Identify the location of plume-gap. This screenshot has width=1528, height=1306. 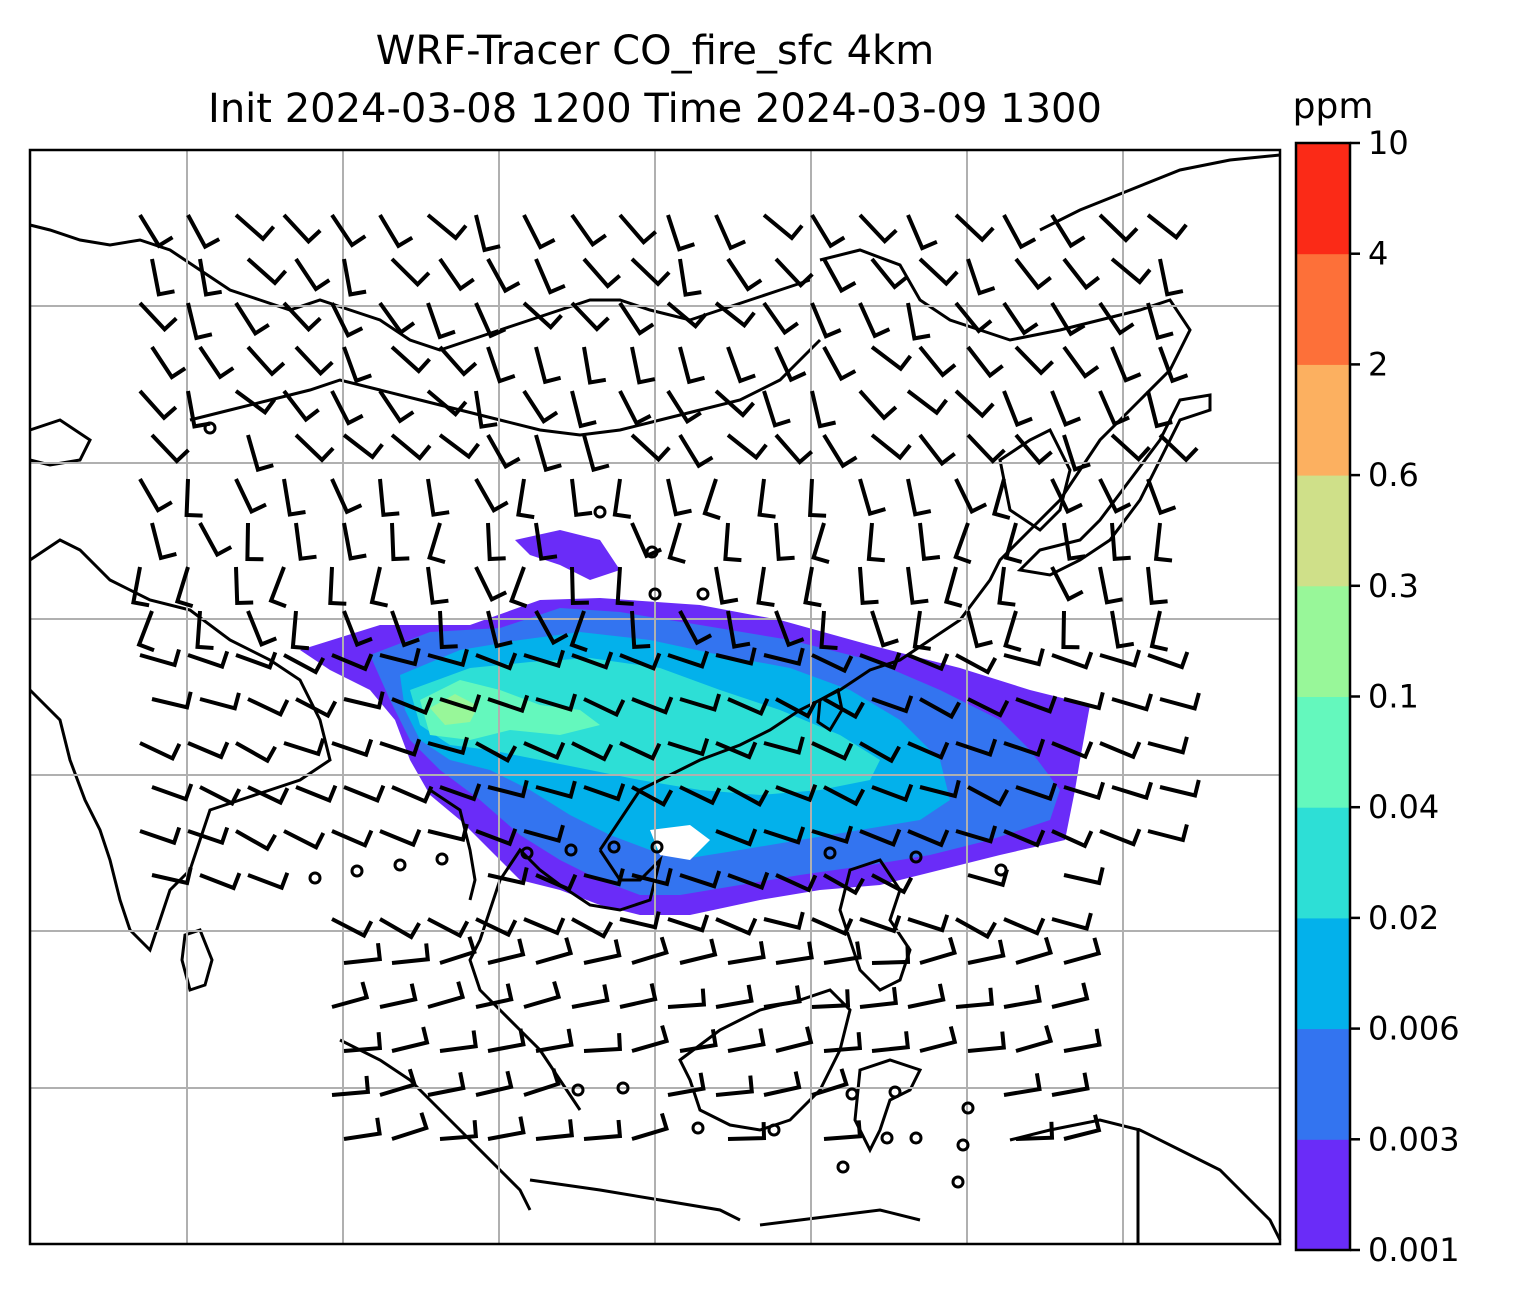
(680, 842).